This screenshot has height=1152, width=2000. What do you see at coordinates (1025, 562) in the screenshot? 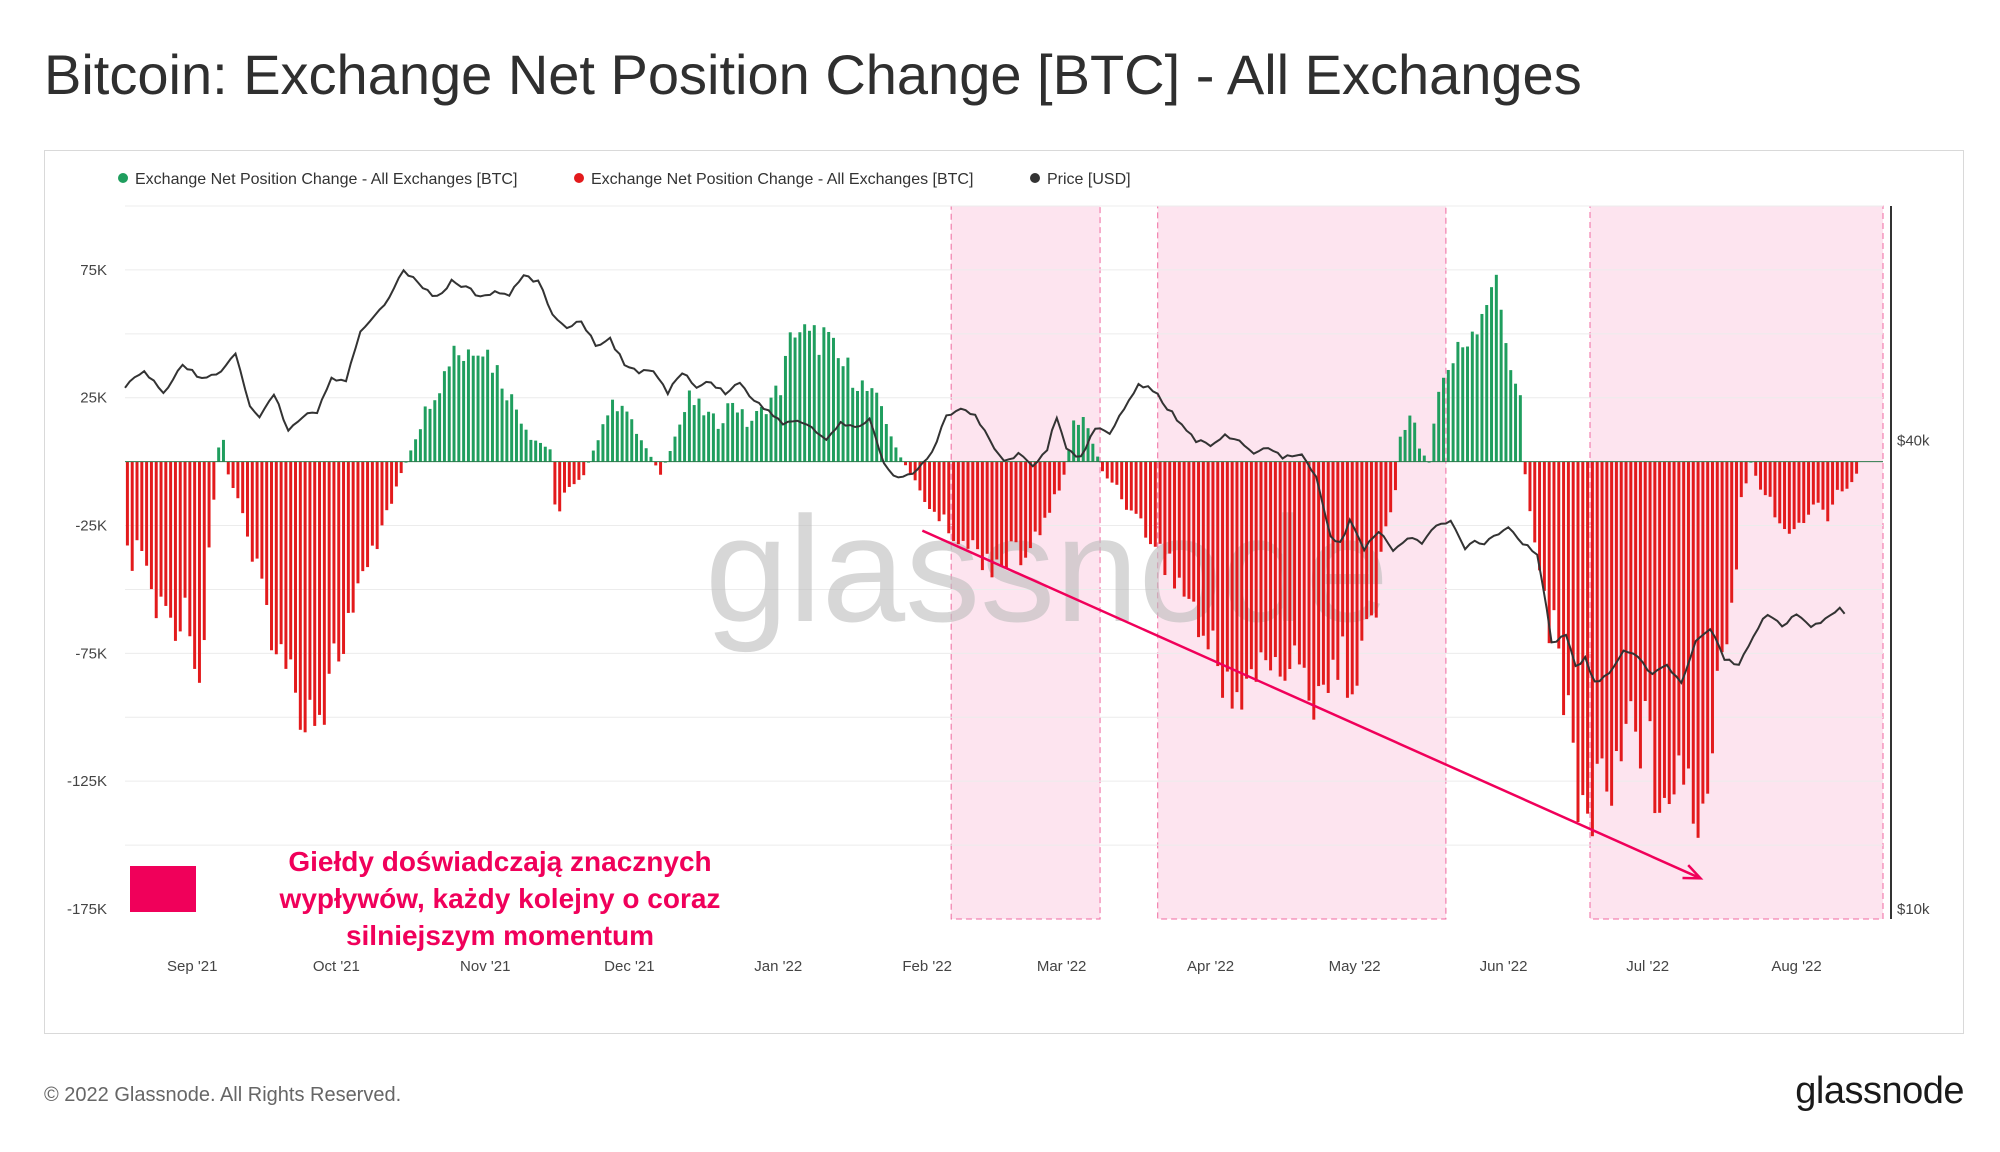
I see `highlight-band` at bounding box center [1025, 562].